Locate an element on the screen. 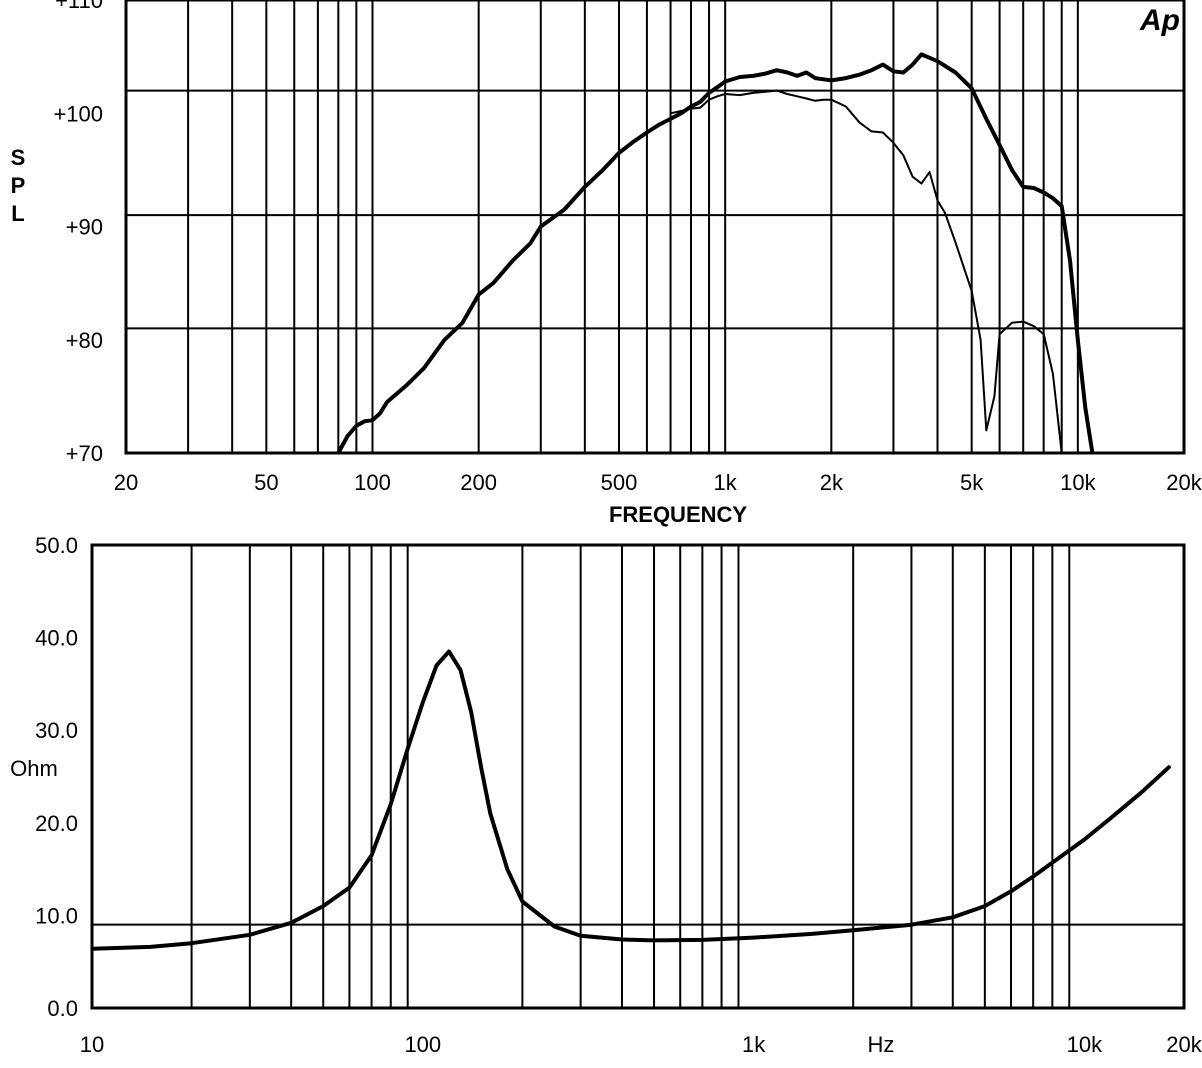  y-tick-label: 20.0 is located at coordinates (56, 823).